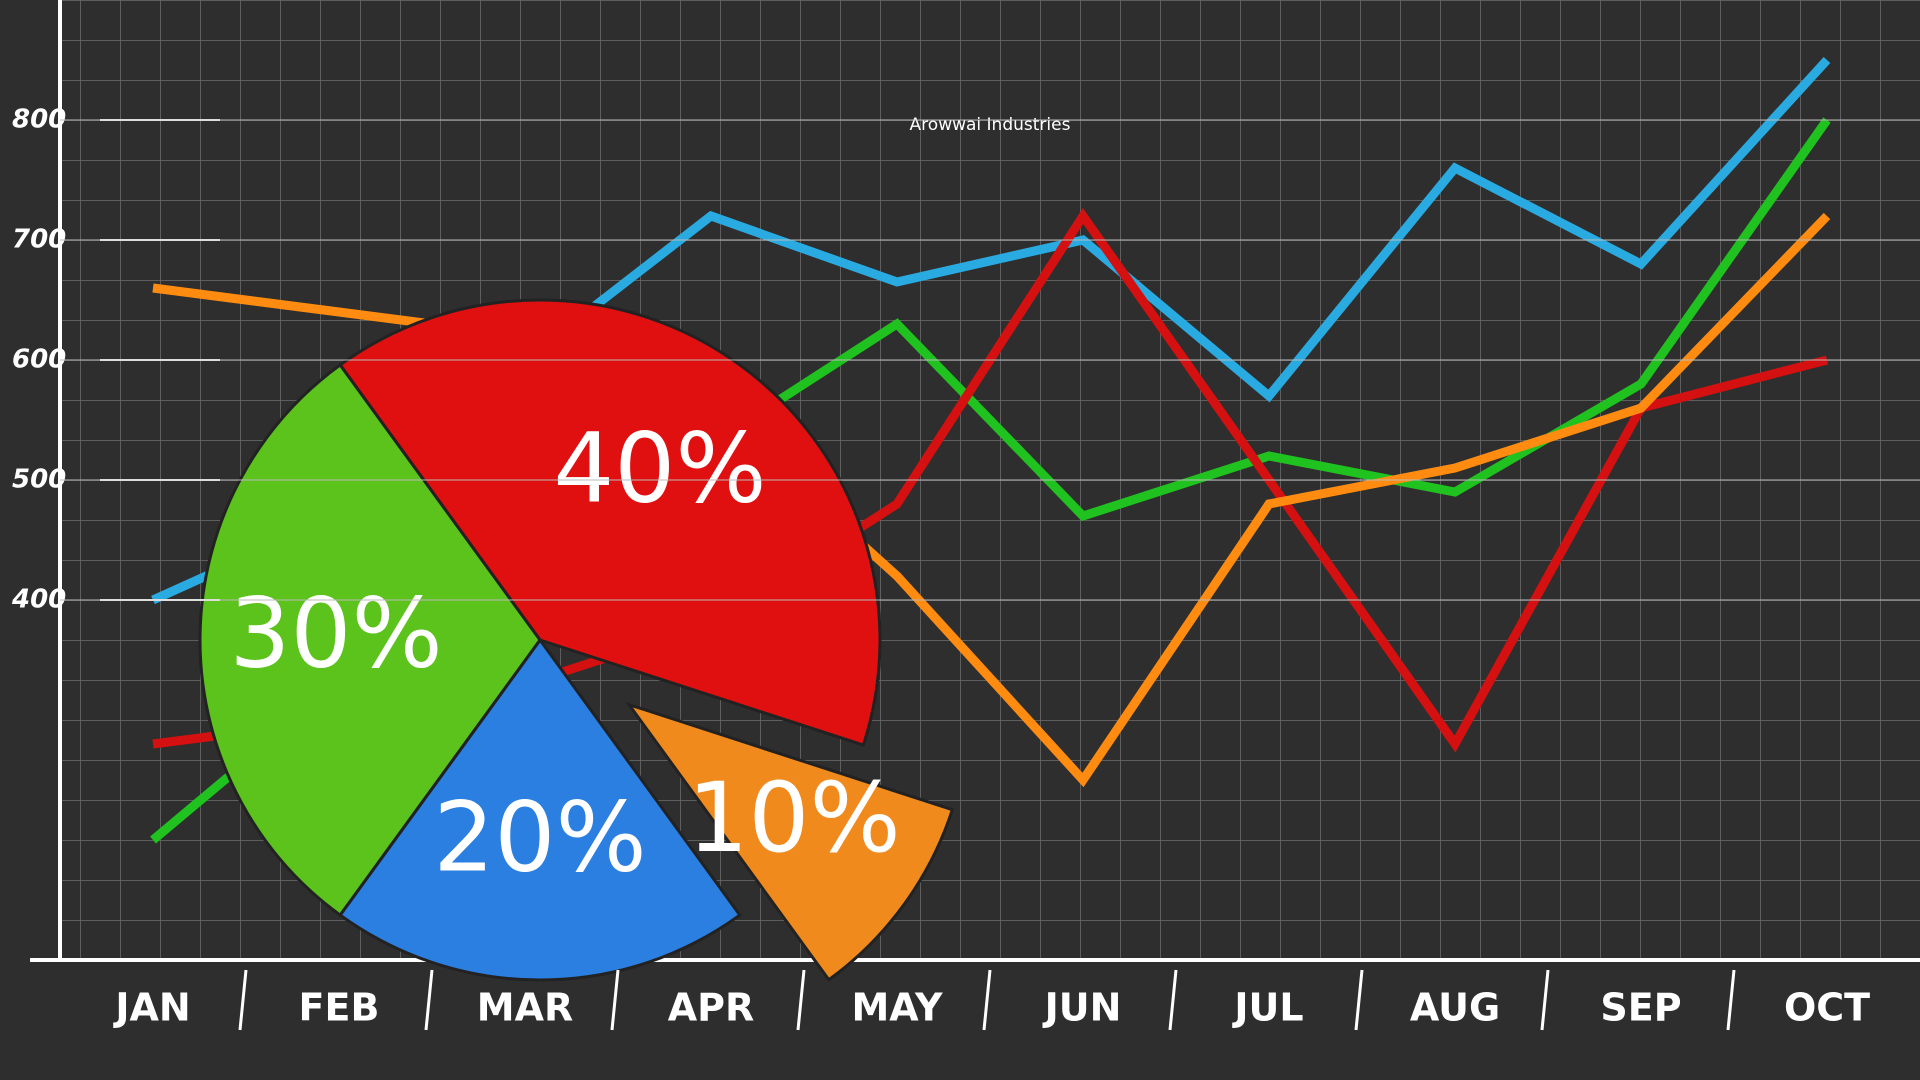  I want to click on x-tick-label: AUG, so click(1455, 1008).